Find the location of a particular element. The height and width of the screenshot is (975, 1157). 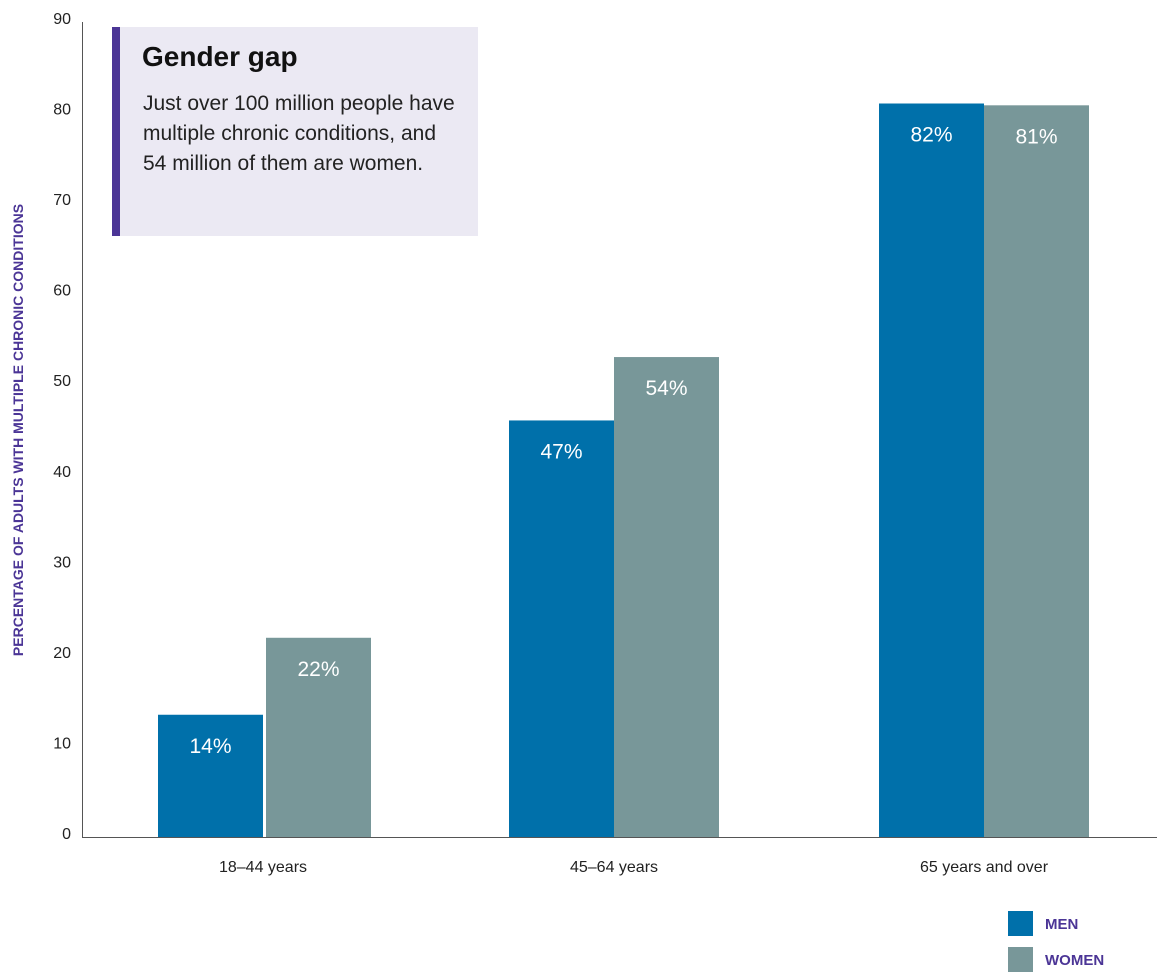

y-tick-label: 30 is located at coordinates (62, 562).